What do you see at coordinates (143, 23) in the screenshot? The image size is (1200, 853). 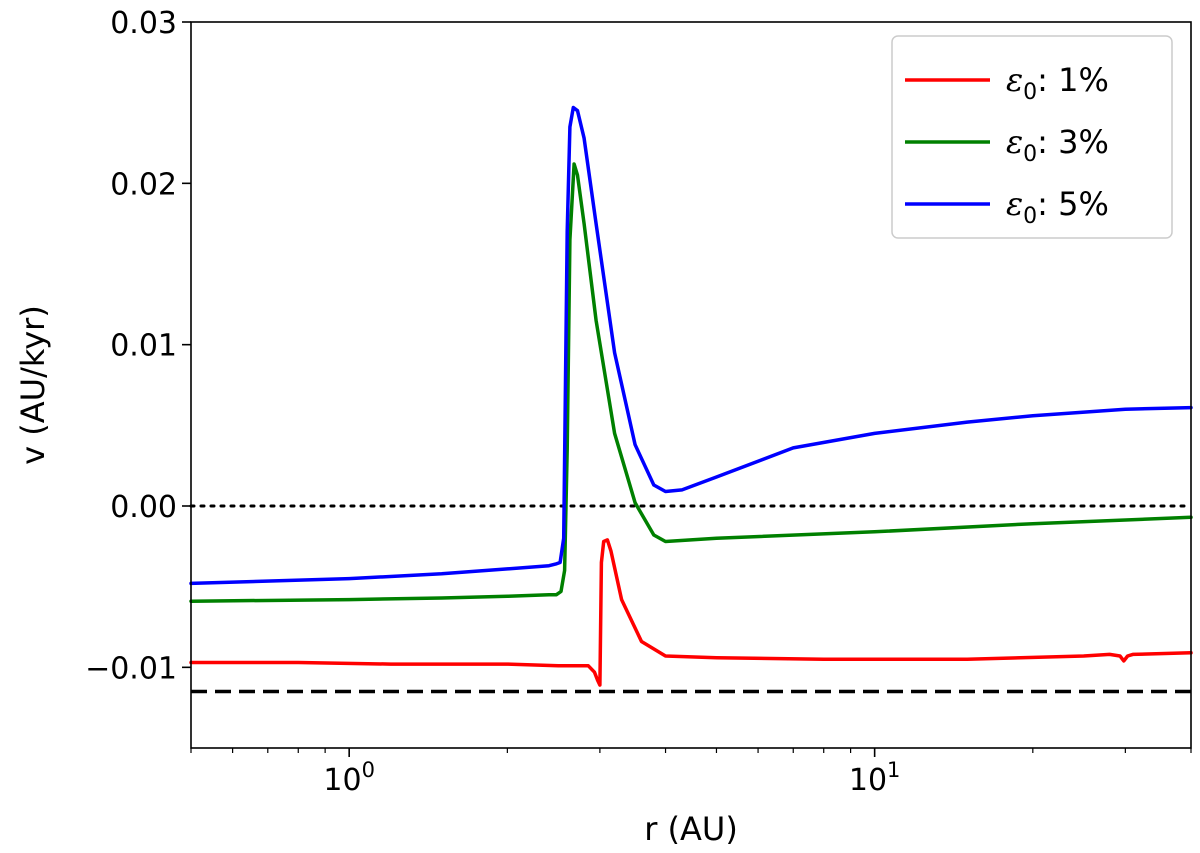 I see `y-tick-label: 0.03` at bounding box center [143, 23].